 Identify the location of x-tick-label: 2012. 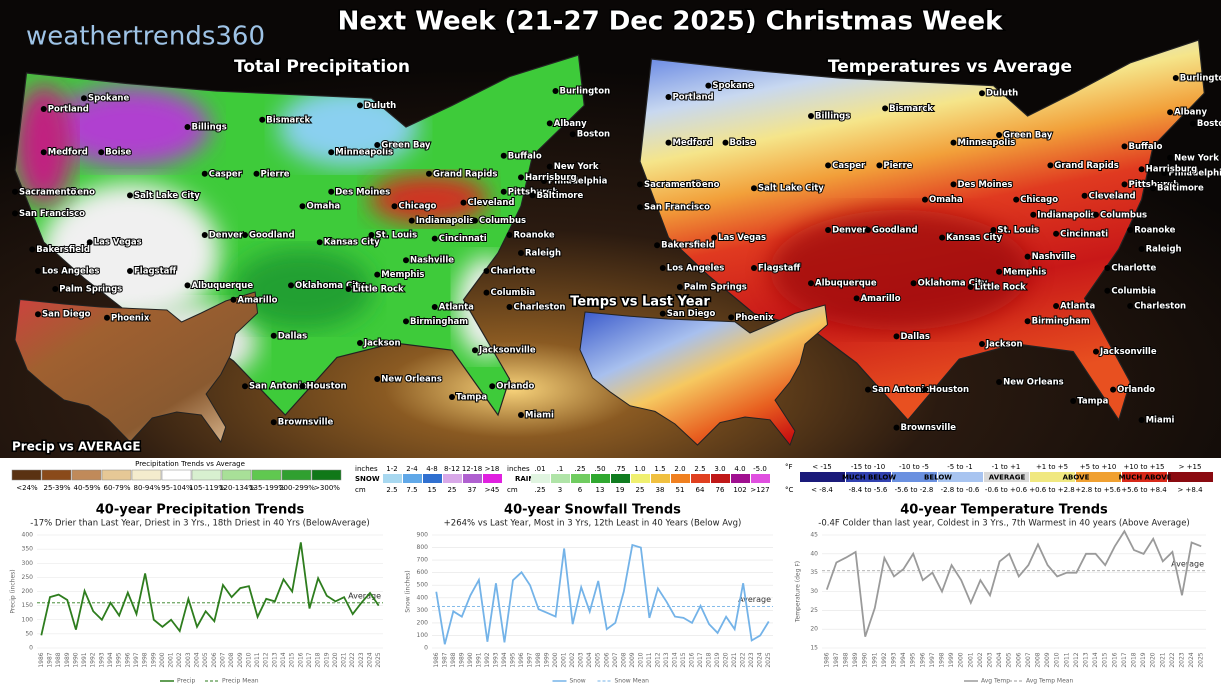
(1076, 659).